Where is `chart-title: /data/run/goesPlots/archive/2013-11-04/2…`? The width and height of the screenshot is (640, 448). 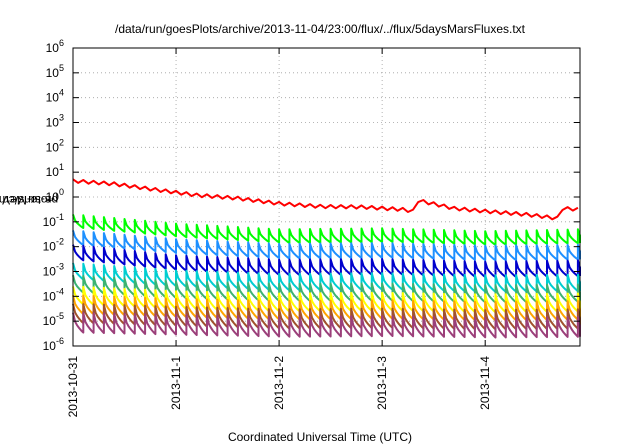 chart-title: /data/run/goesPlots/archive/2013-11-04/2… is located at coordinates (320, 29).